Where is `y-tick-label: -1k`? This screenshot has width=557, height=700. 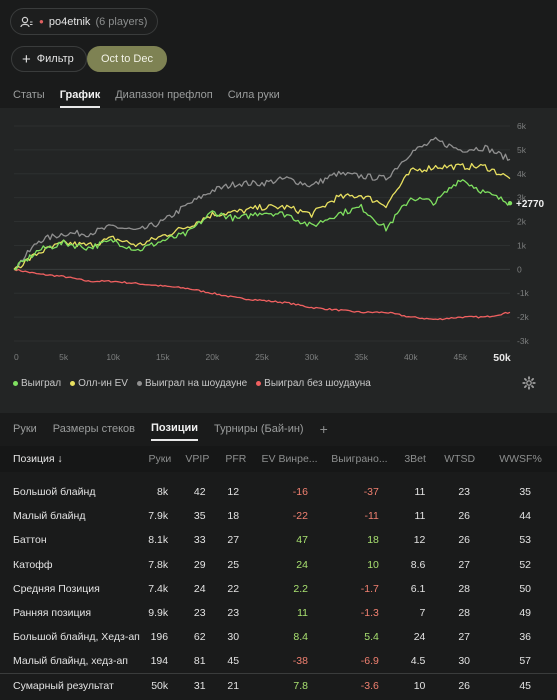
y-tick-label: -1k is located at coordinates (523, 293).